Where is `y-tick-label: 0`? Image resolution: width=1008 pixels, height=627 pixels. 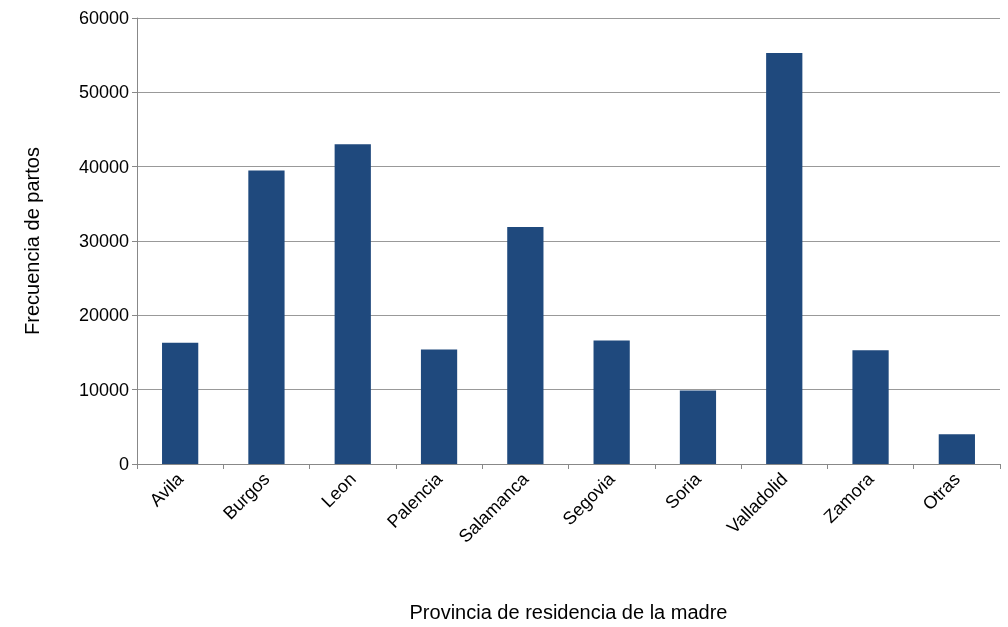 y-tick-label: 0 is located at coordinates (123, 464).